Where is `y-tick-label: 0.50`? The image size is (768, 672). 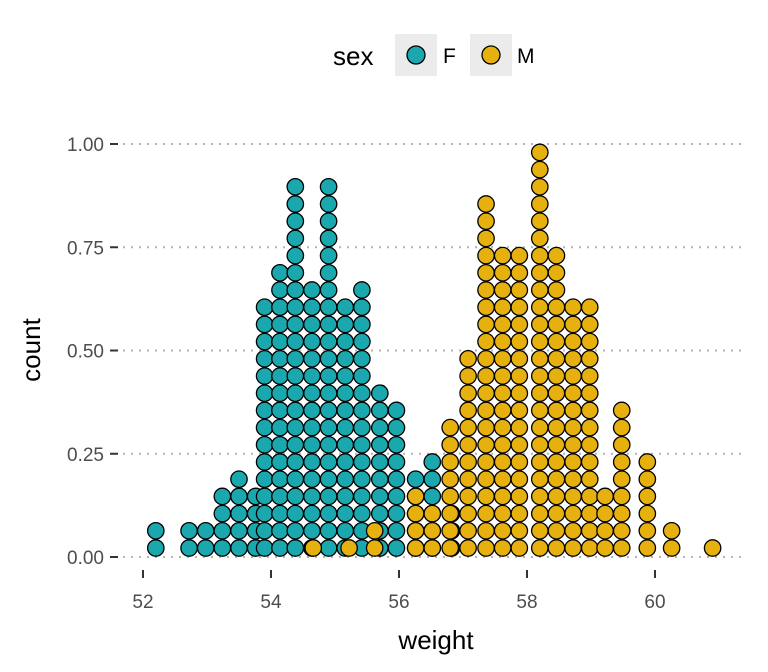
y-tick-label: 0.50 is located at coordinates (85, 352).